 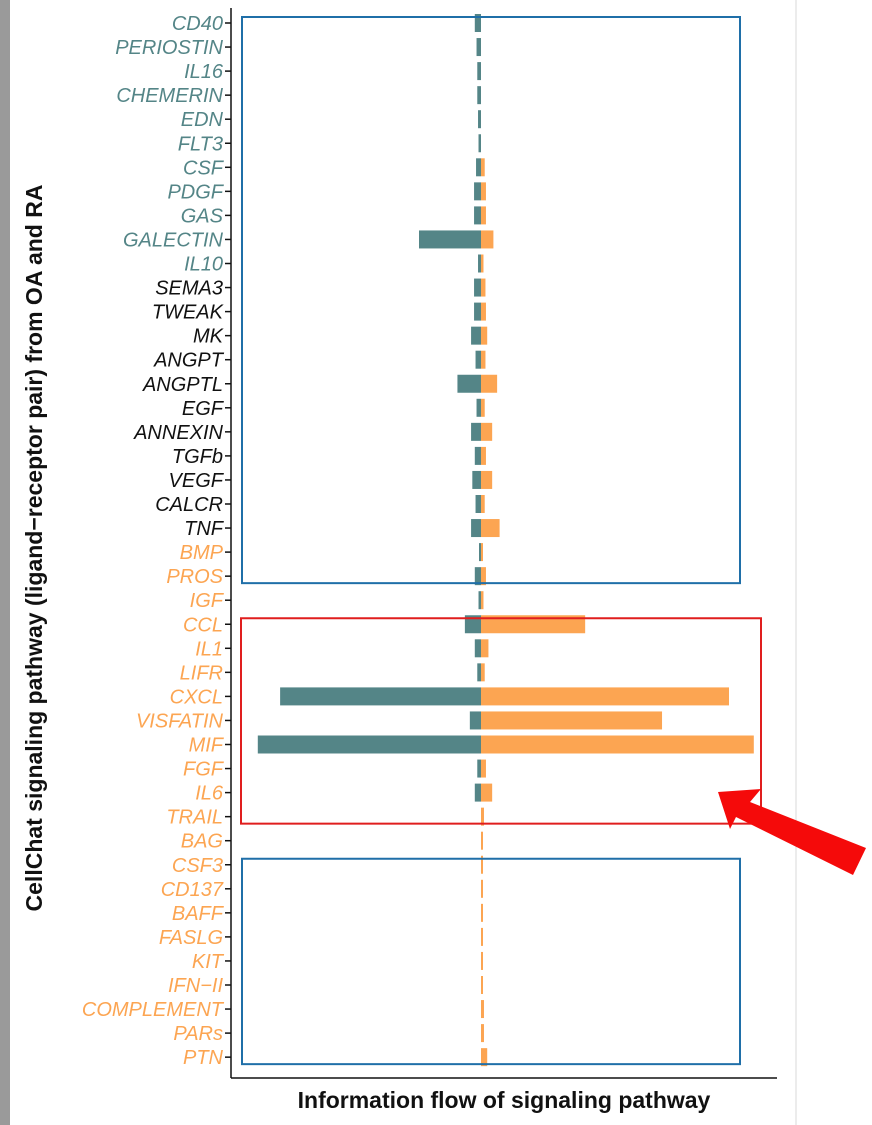 What do you see at coordinates (476, 335) in the screenshot?
I see `bar-oa-mk` at bounding box center [476, 335].